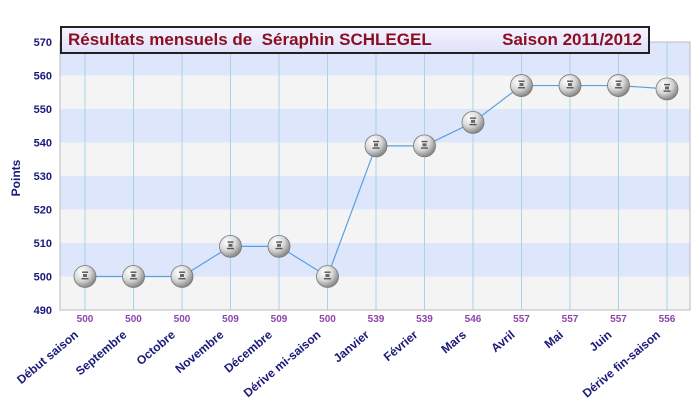 Image resolution: width=700 pixels, height=420 pixels. Describe the element at coordinates (43, 110) in the screenshot. I see `y-tick-label: 550` at that location.